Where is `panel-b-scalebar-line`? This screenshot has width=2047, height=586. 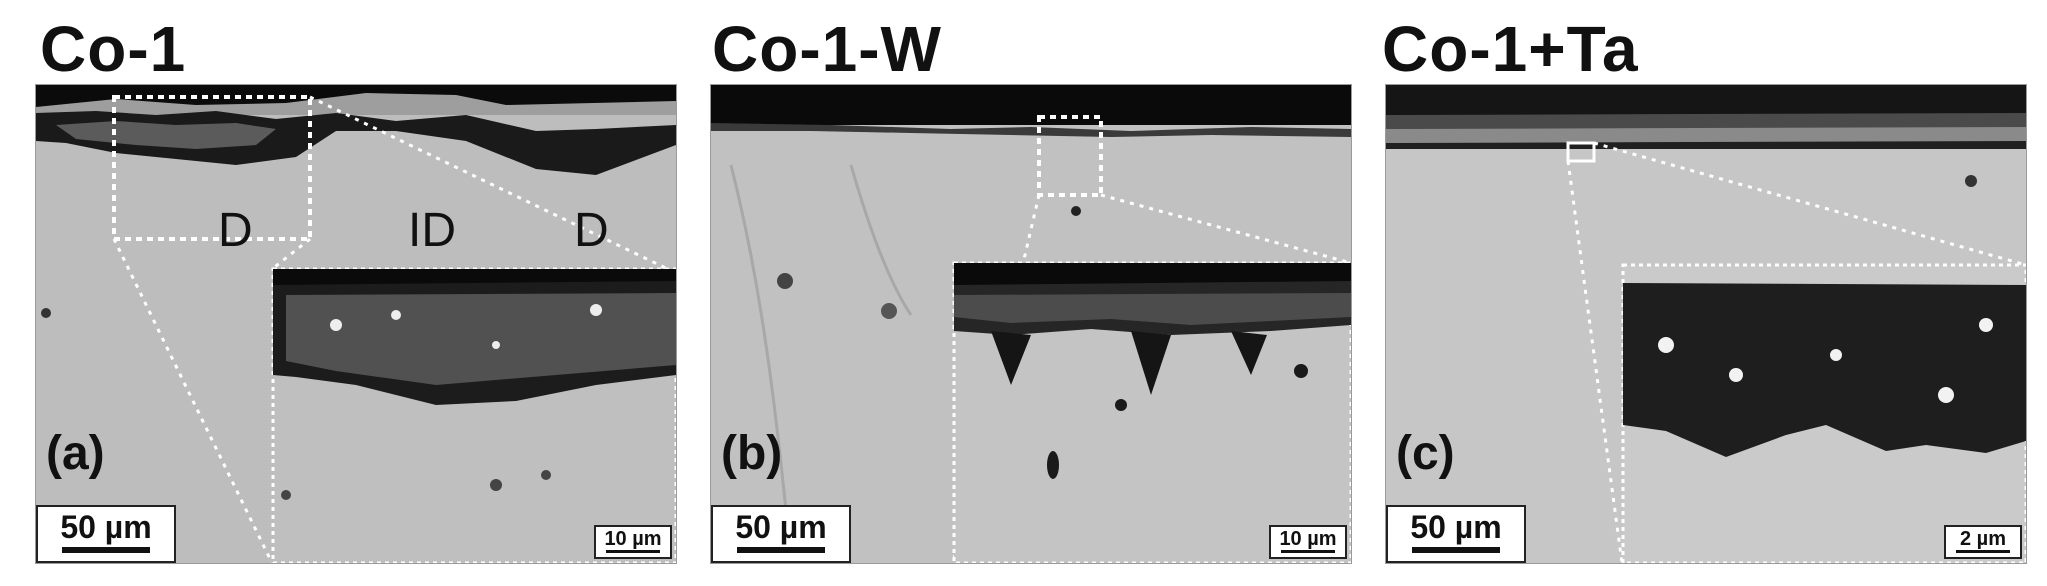 panel-b-scalebar-line is located at coordinates (781, 550).